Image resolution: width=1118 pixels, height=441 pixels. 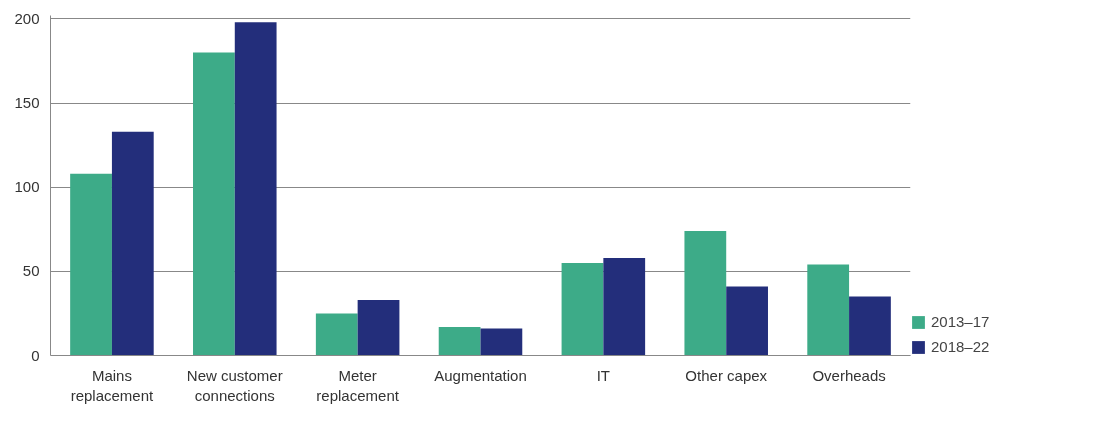 I want to click on y-tick-label: 0, so click(x=35, y=355).